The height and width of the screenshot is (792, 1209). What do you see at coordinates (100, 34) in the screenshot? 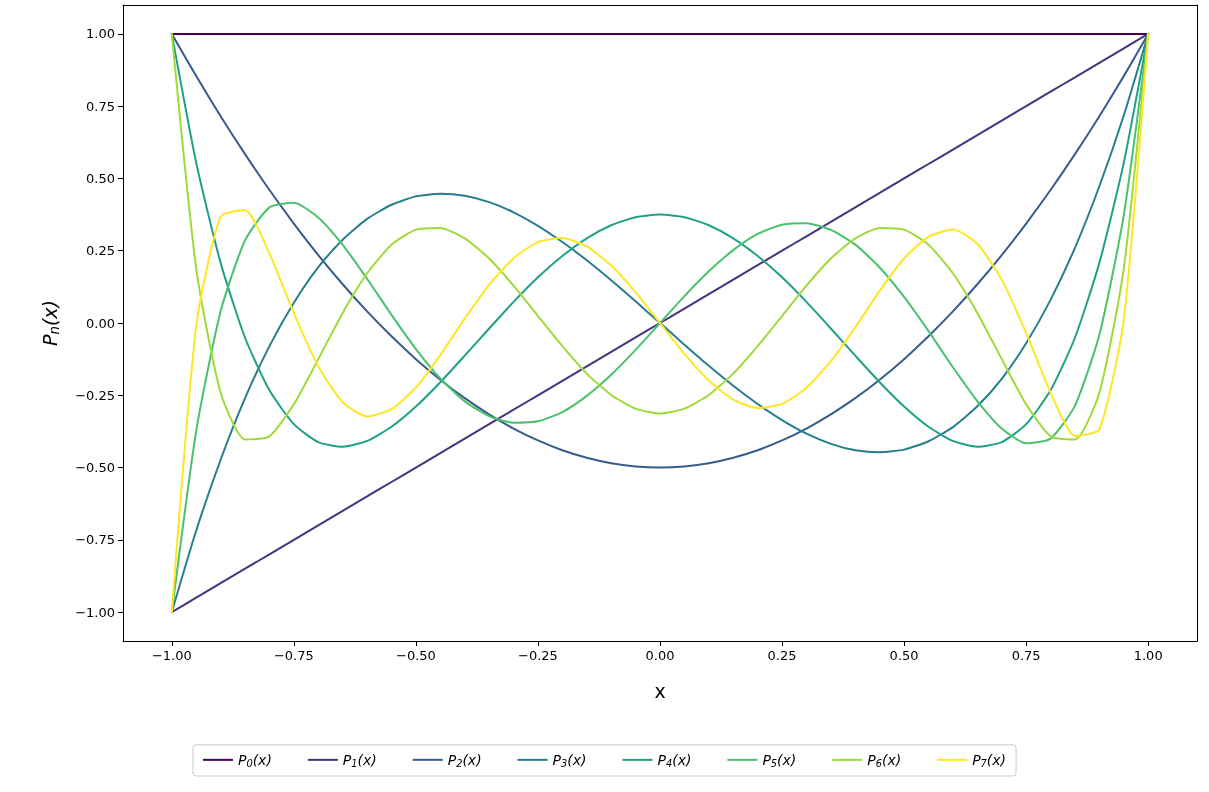
I see `y-tick-label: 1.00` at bounding box center [100, 34].